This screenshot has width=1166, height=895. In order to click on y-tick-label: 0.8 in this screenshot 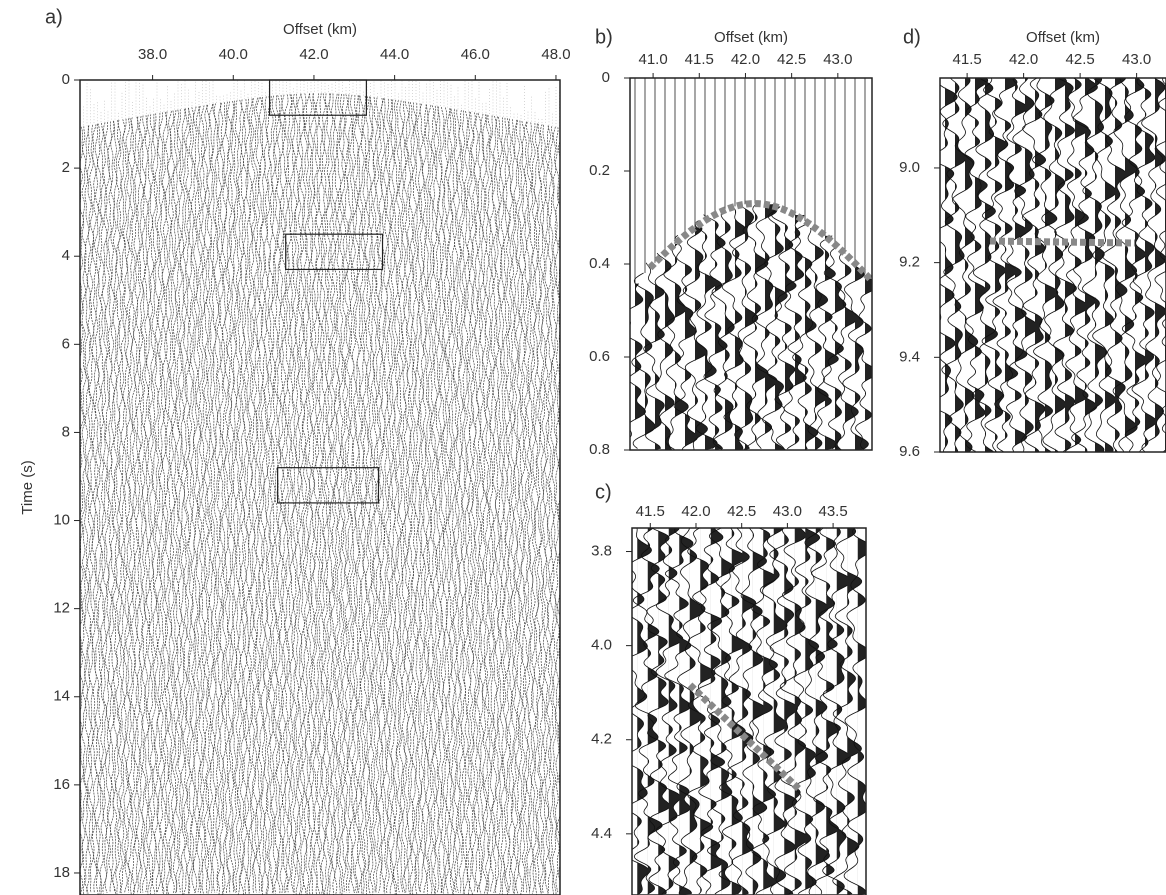, I will do `click(599, 449)`.